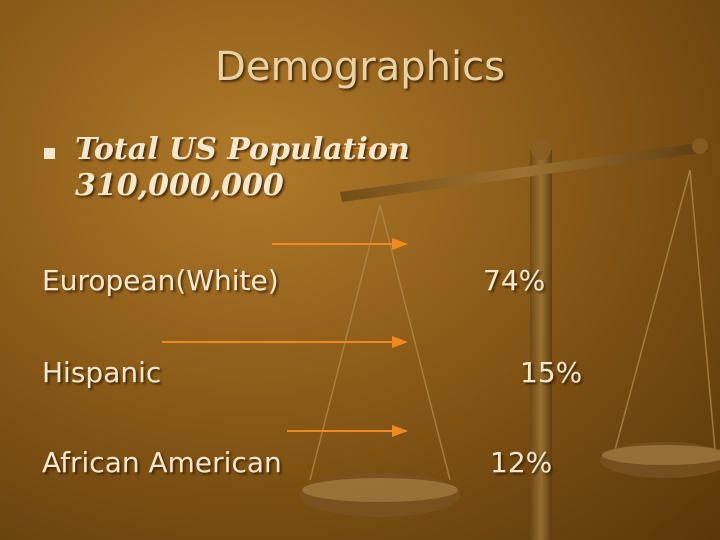 This screenshot has height=540, width=720. Describe the element at coordinates (102, 372) in the screenshot. I see `row-label: Hispanic` at that location.